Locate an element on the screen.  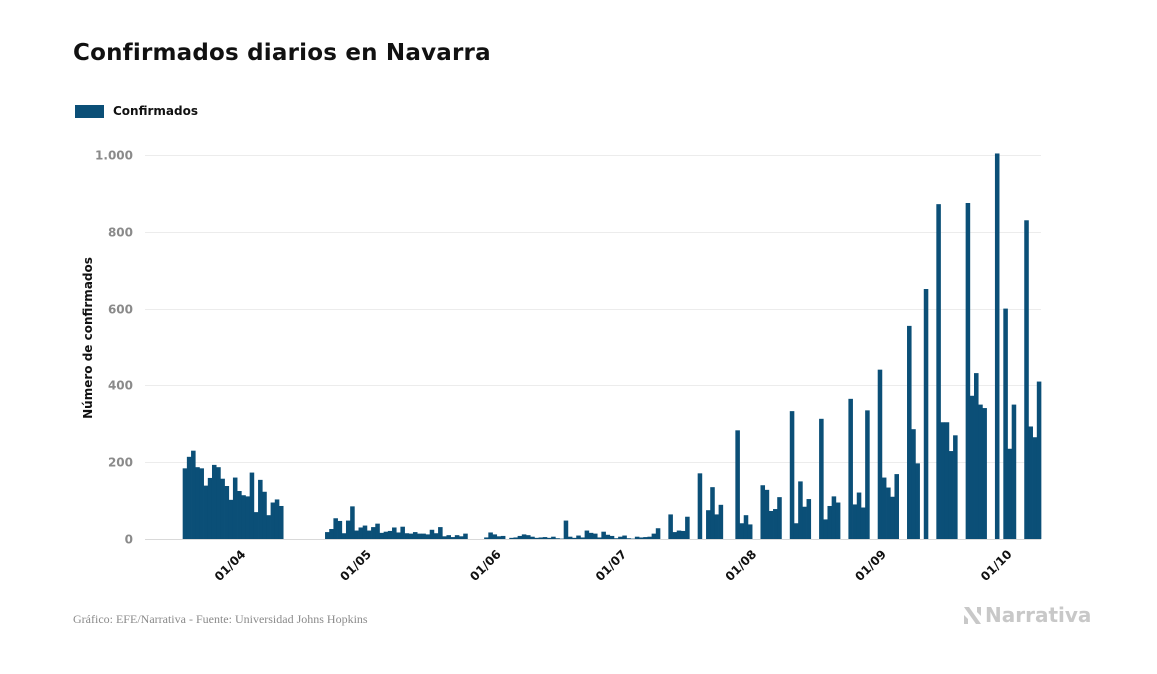
x-tick-label: 01/10 is located at coordinates (996, 565).